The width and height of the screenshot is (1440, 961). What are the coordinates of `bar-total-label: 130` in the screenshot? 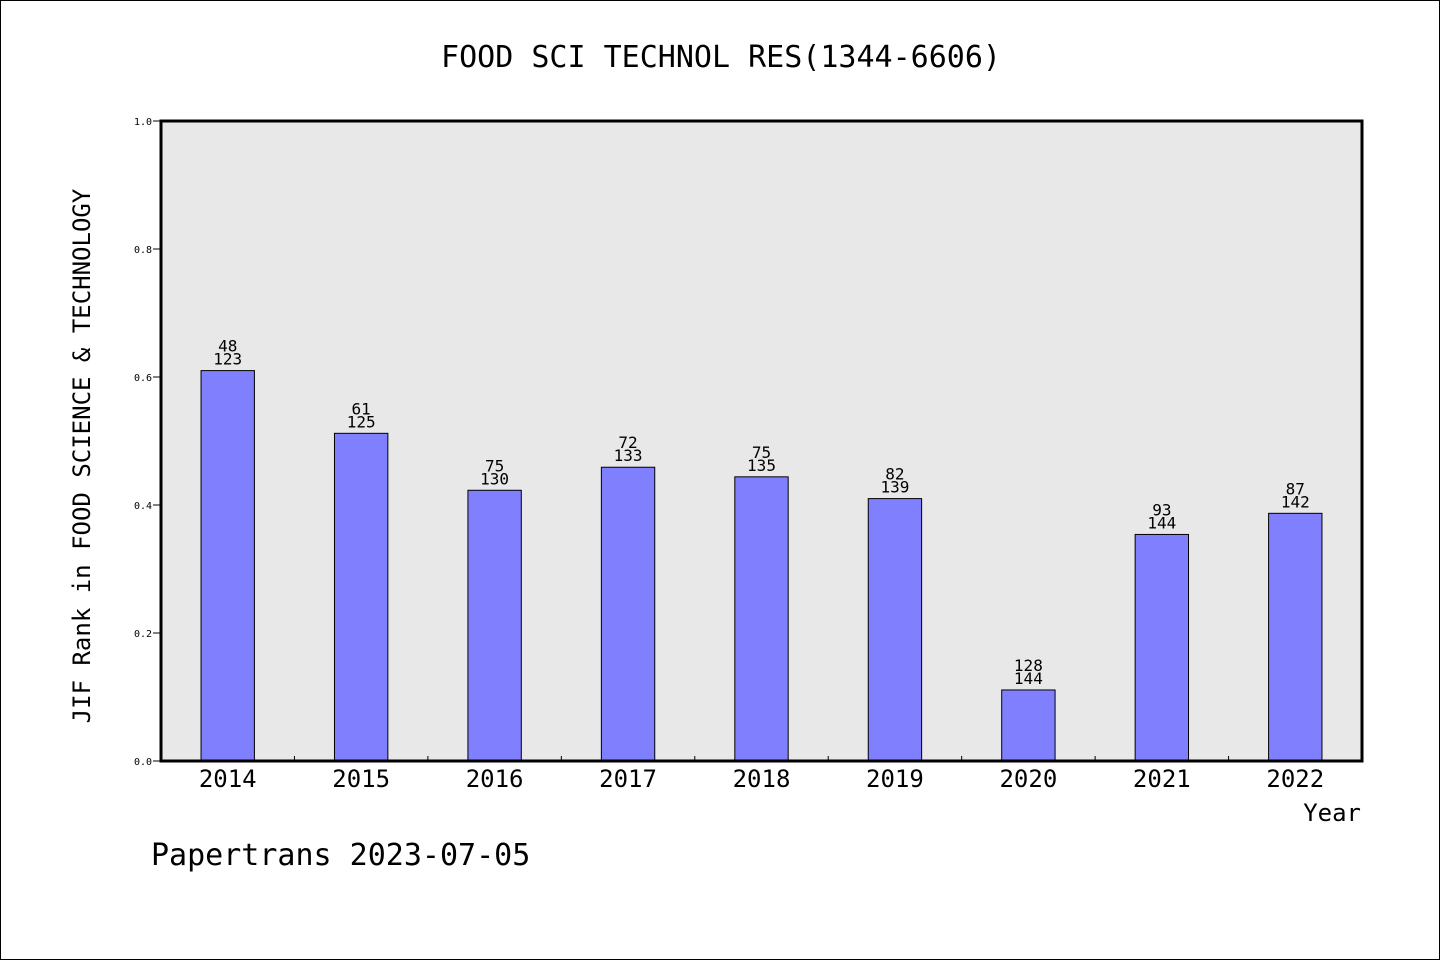 It's located at (494, 478).